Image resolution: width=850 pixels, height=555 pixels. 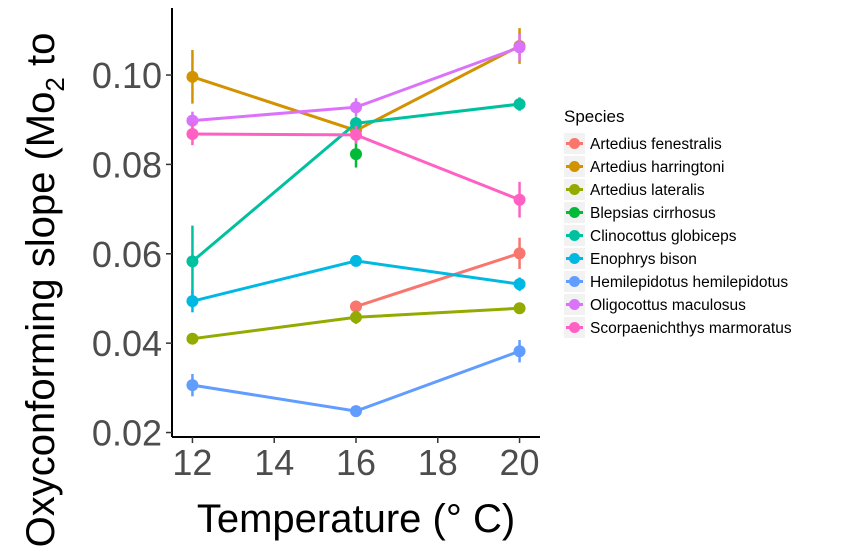 What do you see at coordinates (657, 167) in the screenshot?
I see `legend-item-label: Artedius harringtoni` at bounding box center [657, 167].